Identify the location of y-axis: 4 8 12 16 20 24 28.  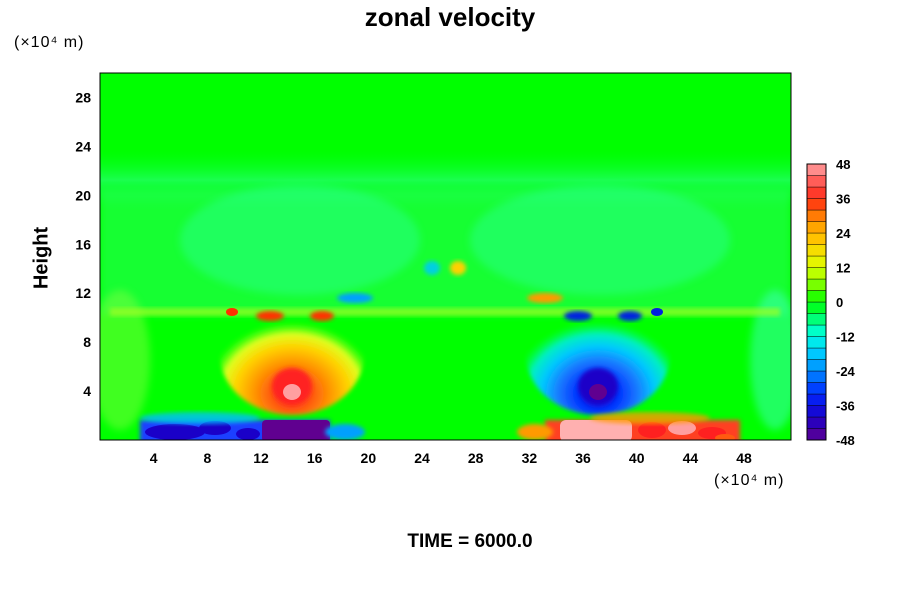
(83, 244).